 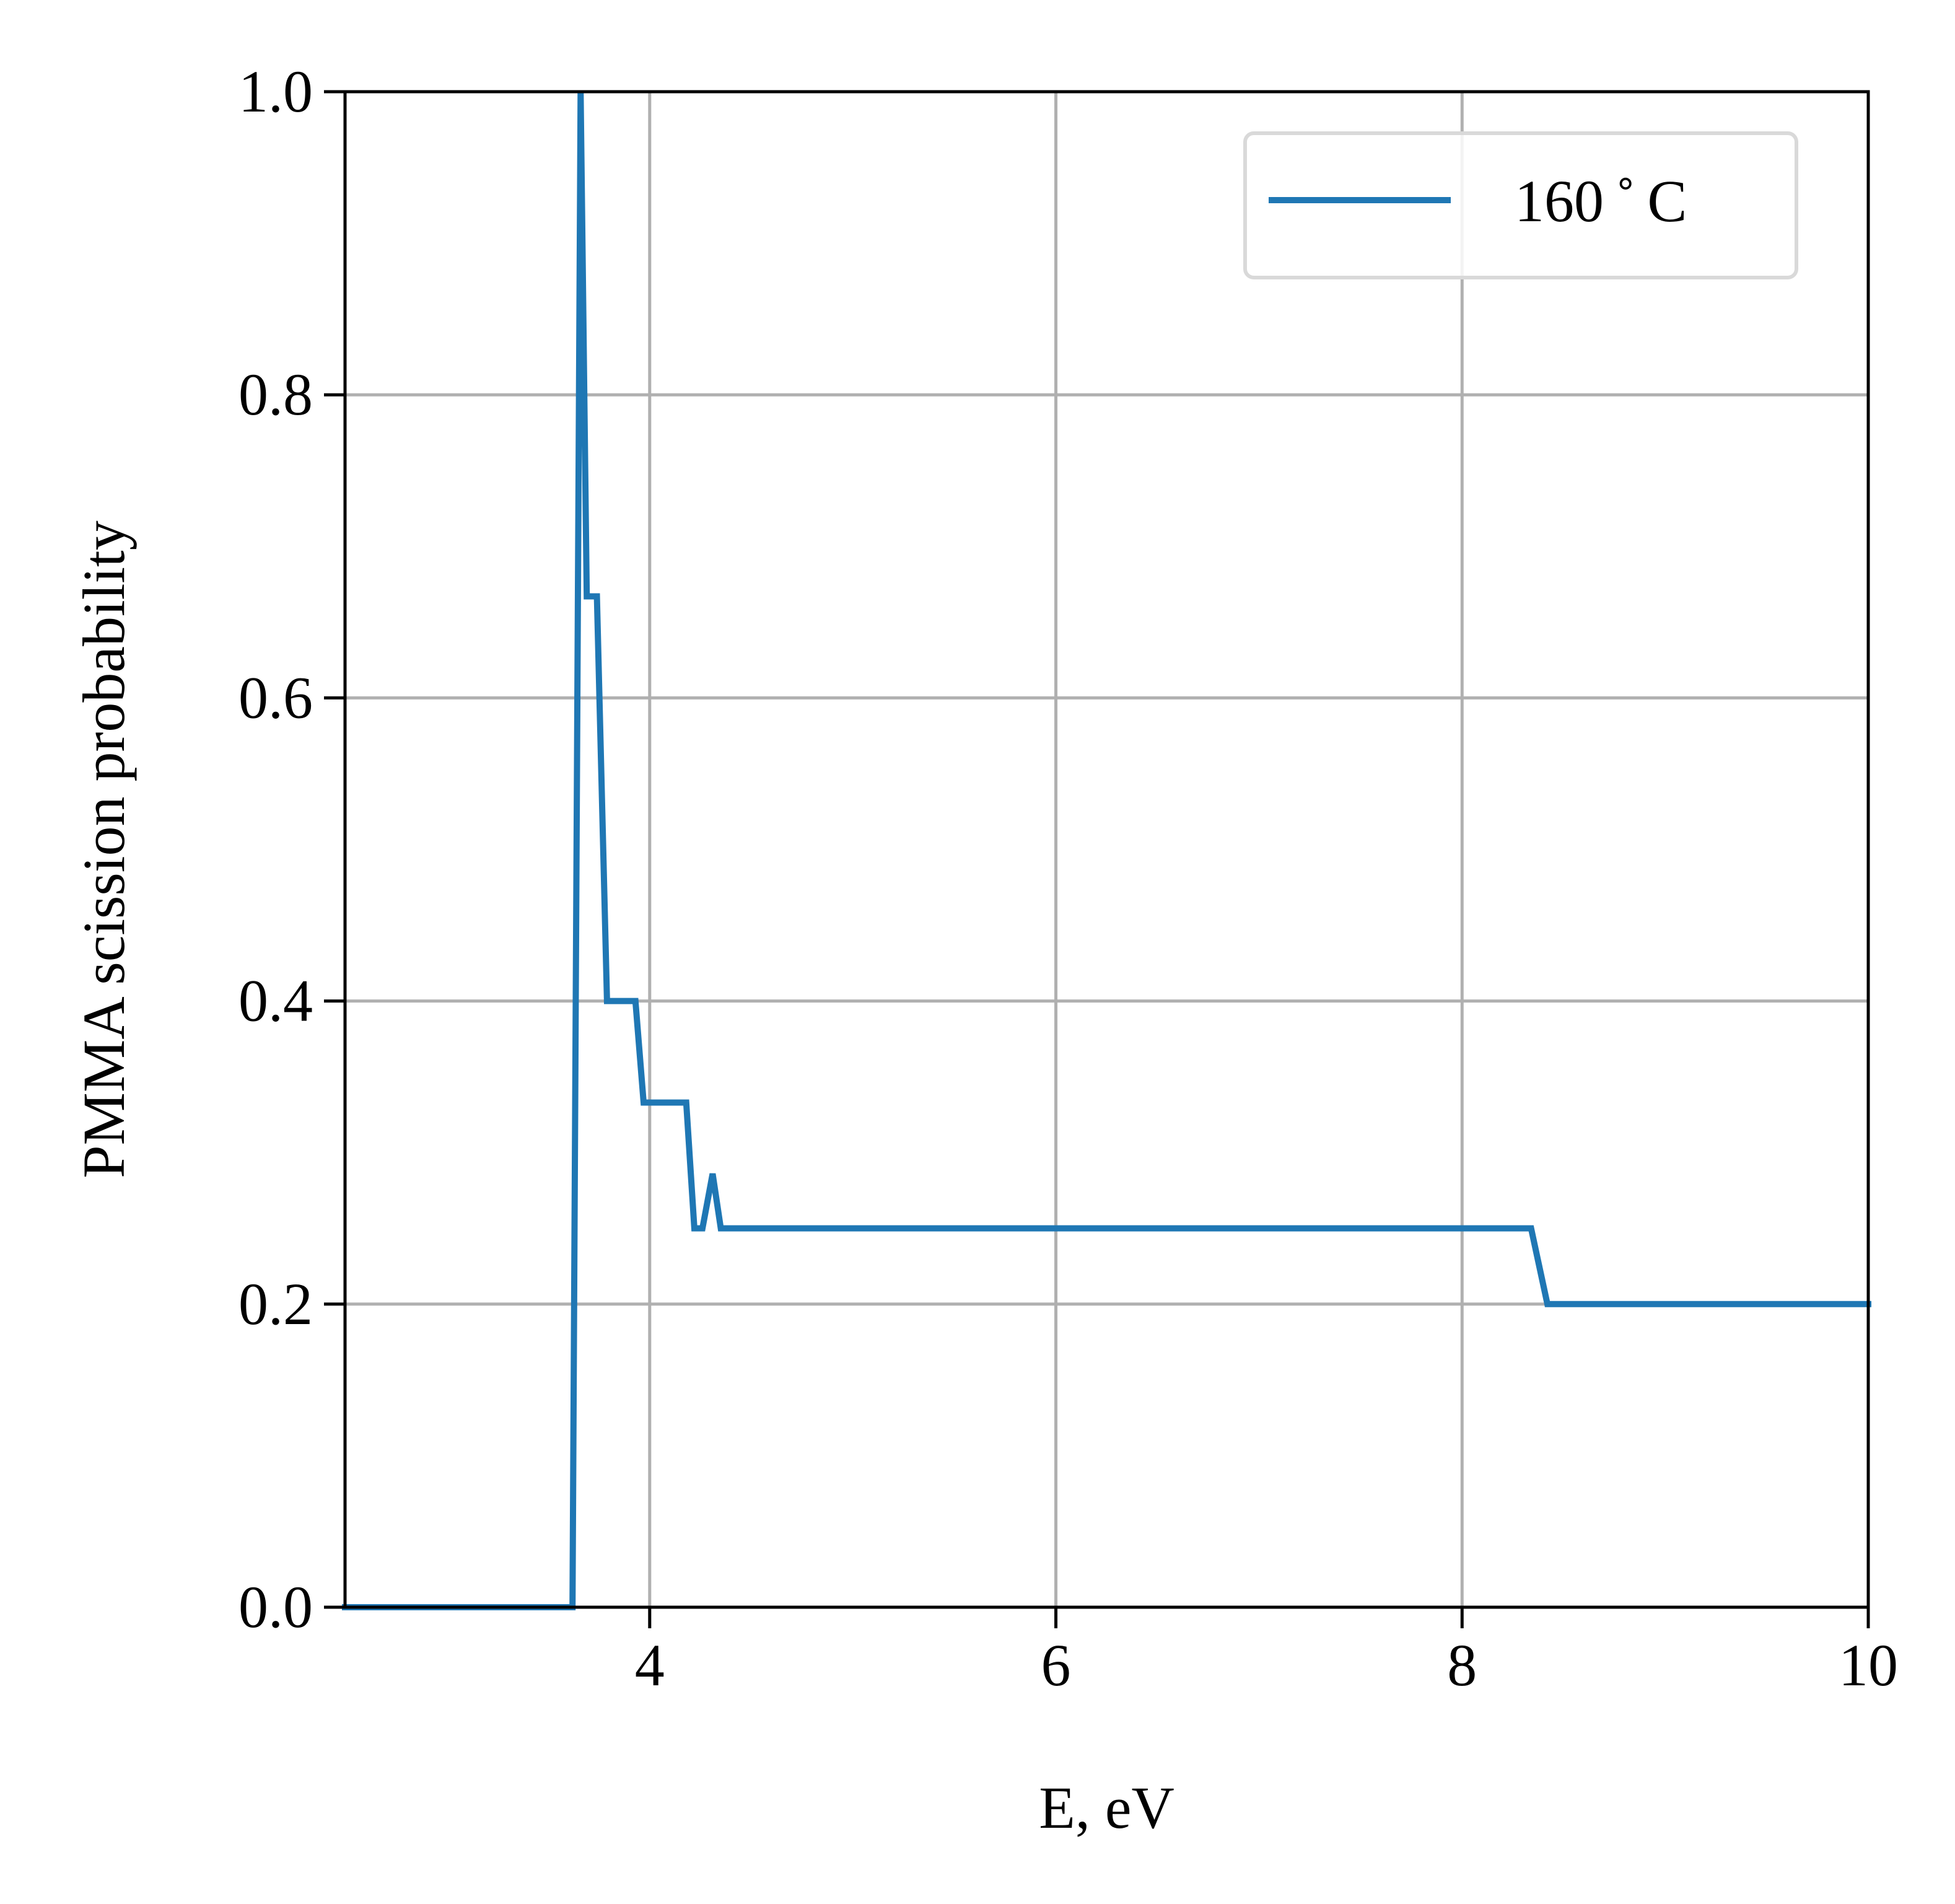 I want to click on y-tick-label: 0.0, so click(x=275, y=1607).